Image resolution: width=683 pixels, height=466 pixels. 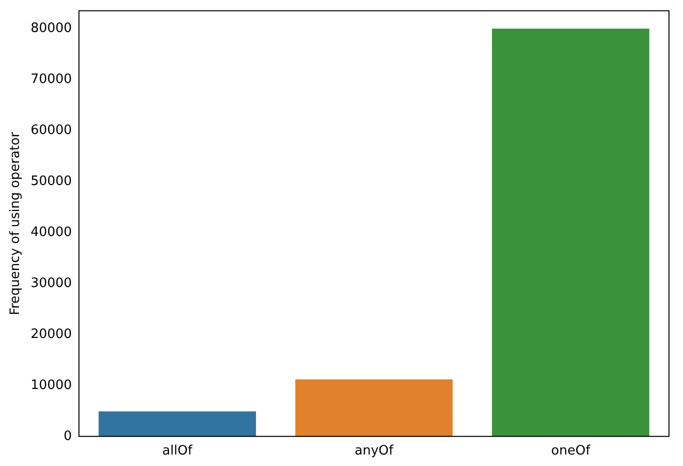 I want to click on x-tick-label: anyOf, so click(x=374, y=451).